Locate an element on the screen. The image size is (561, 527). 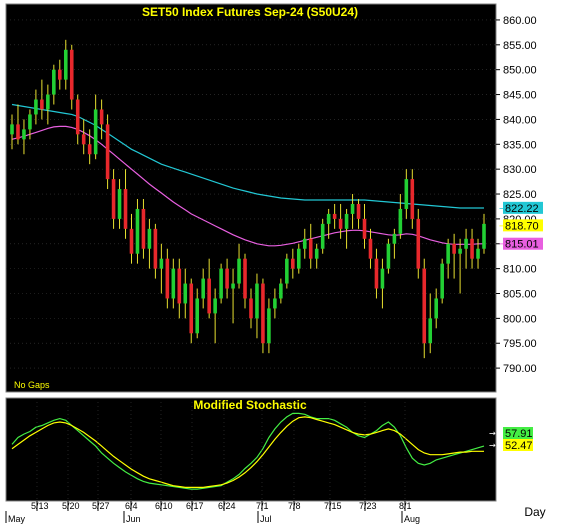
stochastic-tag-value: 52.47 is located at coordinates (519, 446).